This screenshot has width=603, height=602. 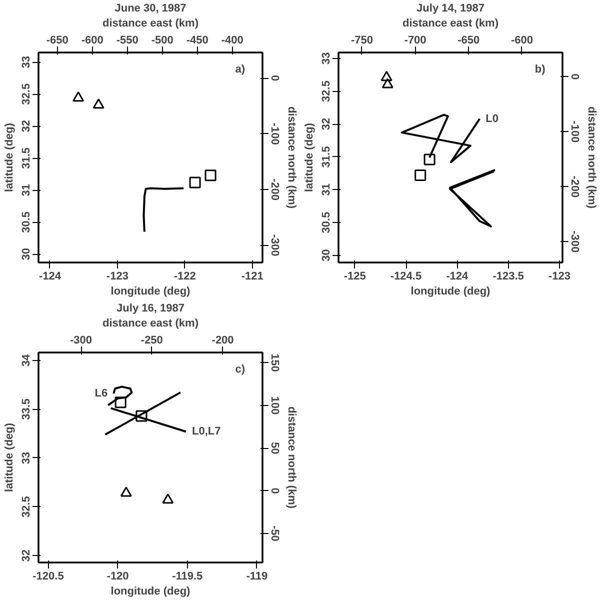 What do you see at coordinates (127, 40) in the screenshot?
I see `x2-tick-label: -550` at bounding box center [127, 40].